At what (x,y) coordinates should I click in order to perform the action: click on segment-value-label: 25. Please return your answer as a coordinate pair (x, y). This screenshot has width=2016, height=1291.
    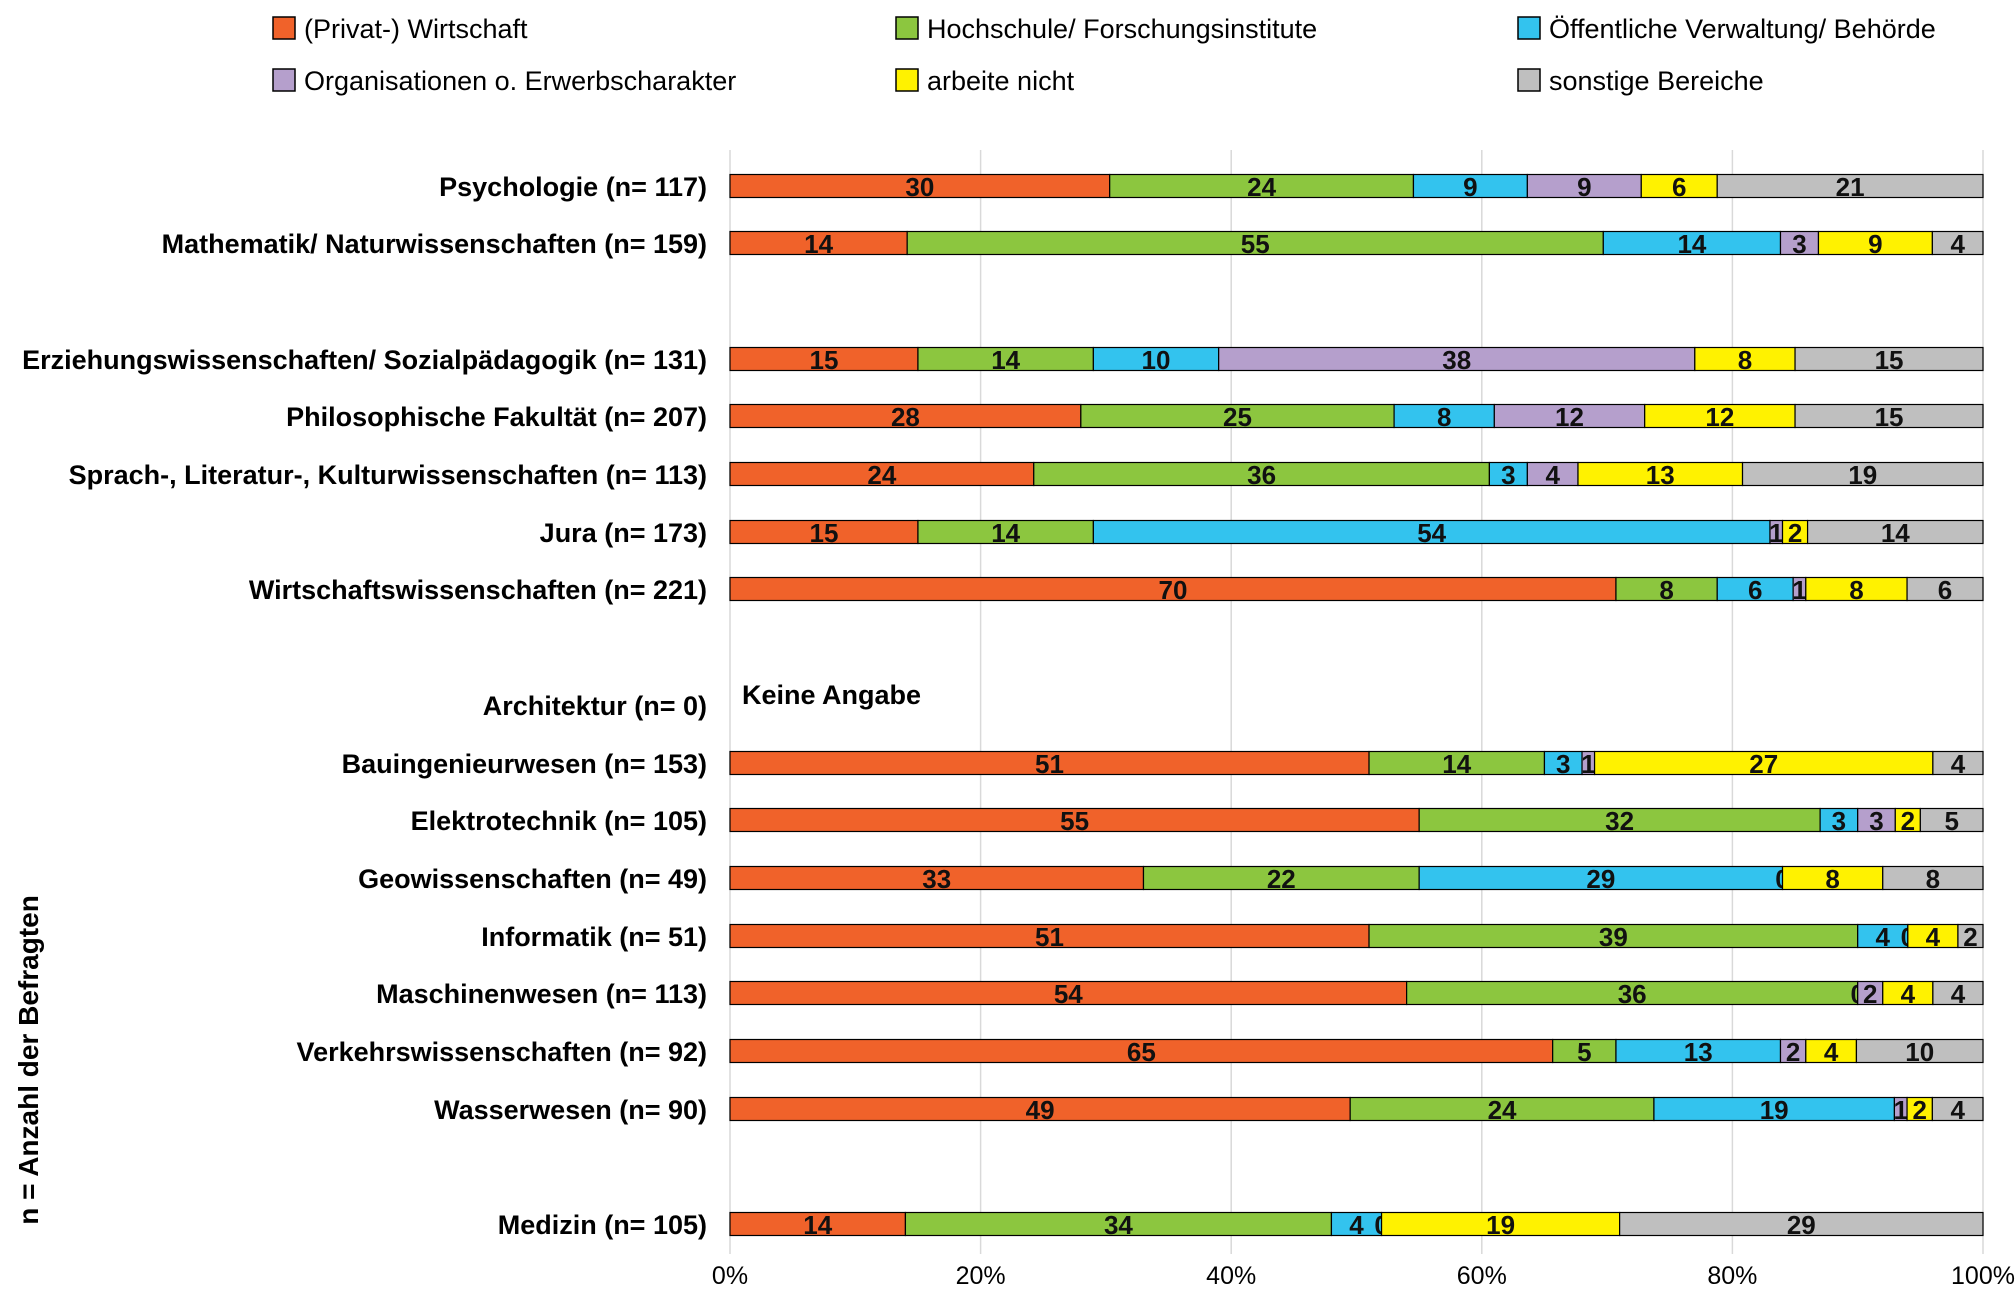
    Looking at the image, I should click on (1237, 417).